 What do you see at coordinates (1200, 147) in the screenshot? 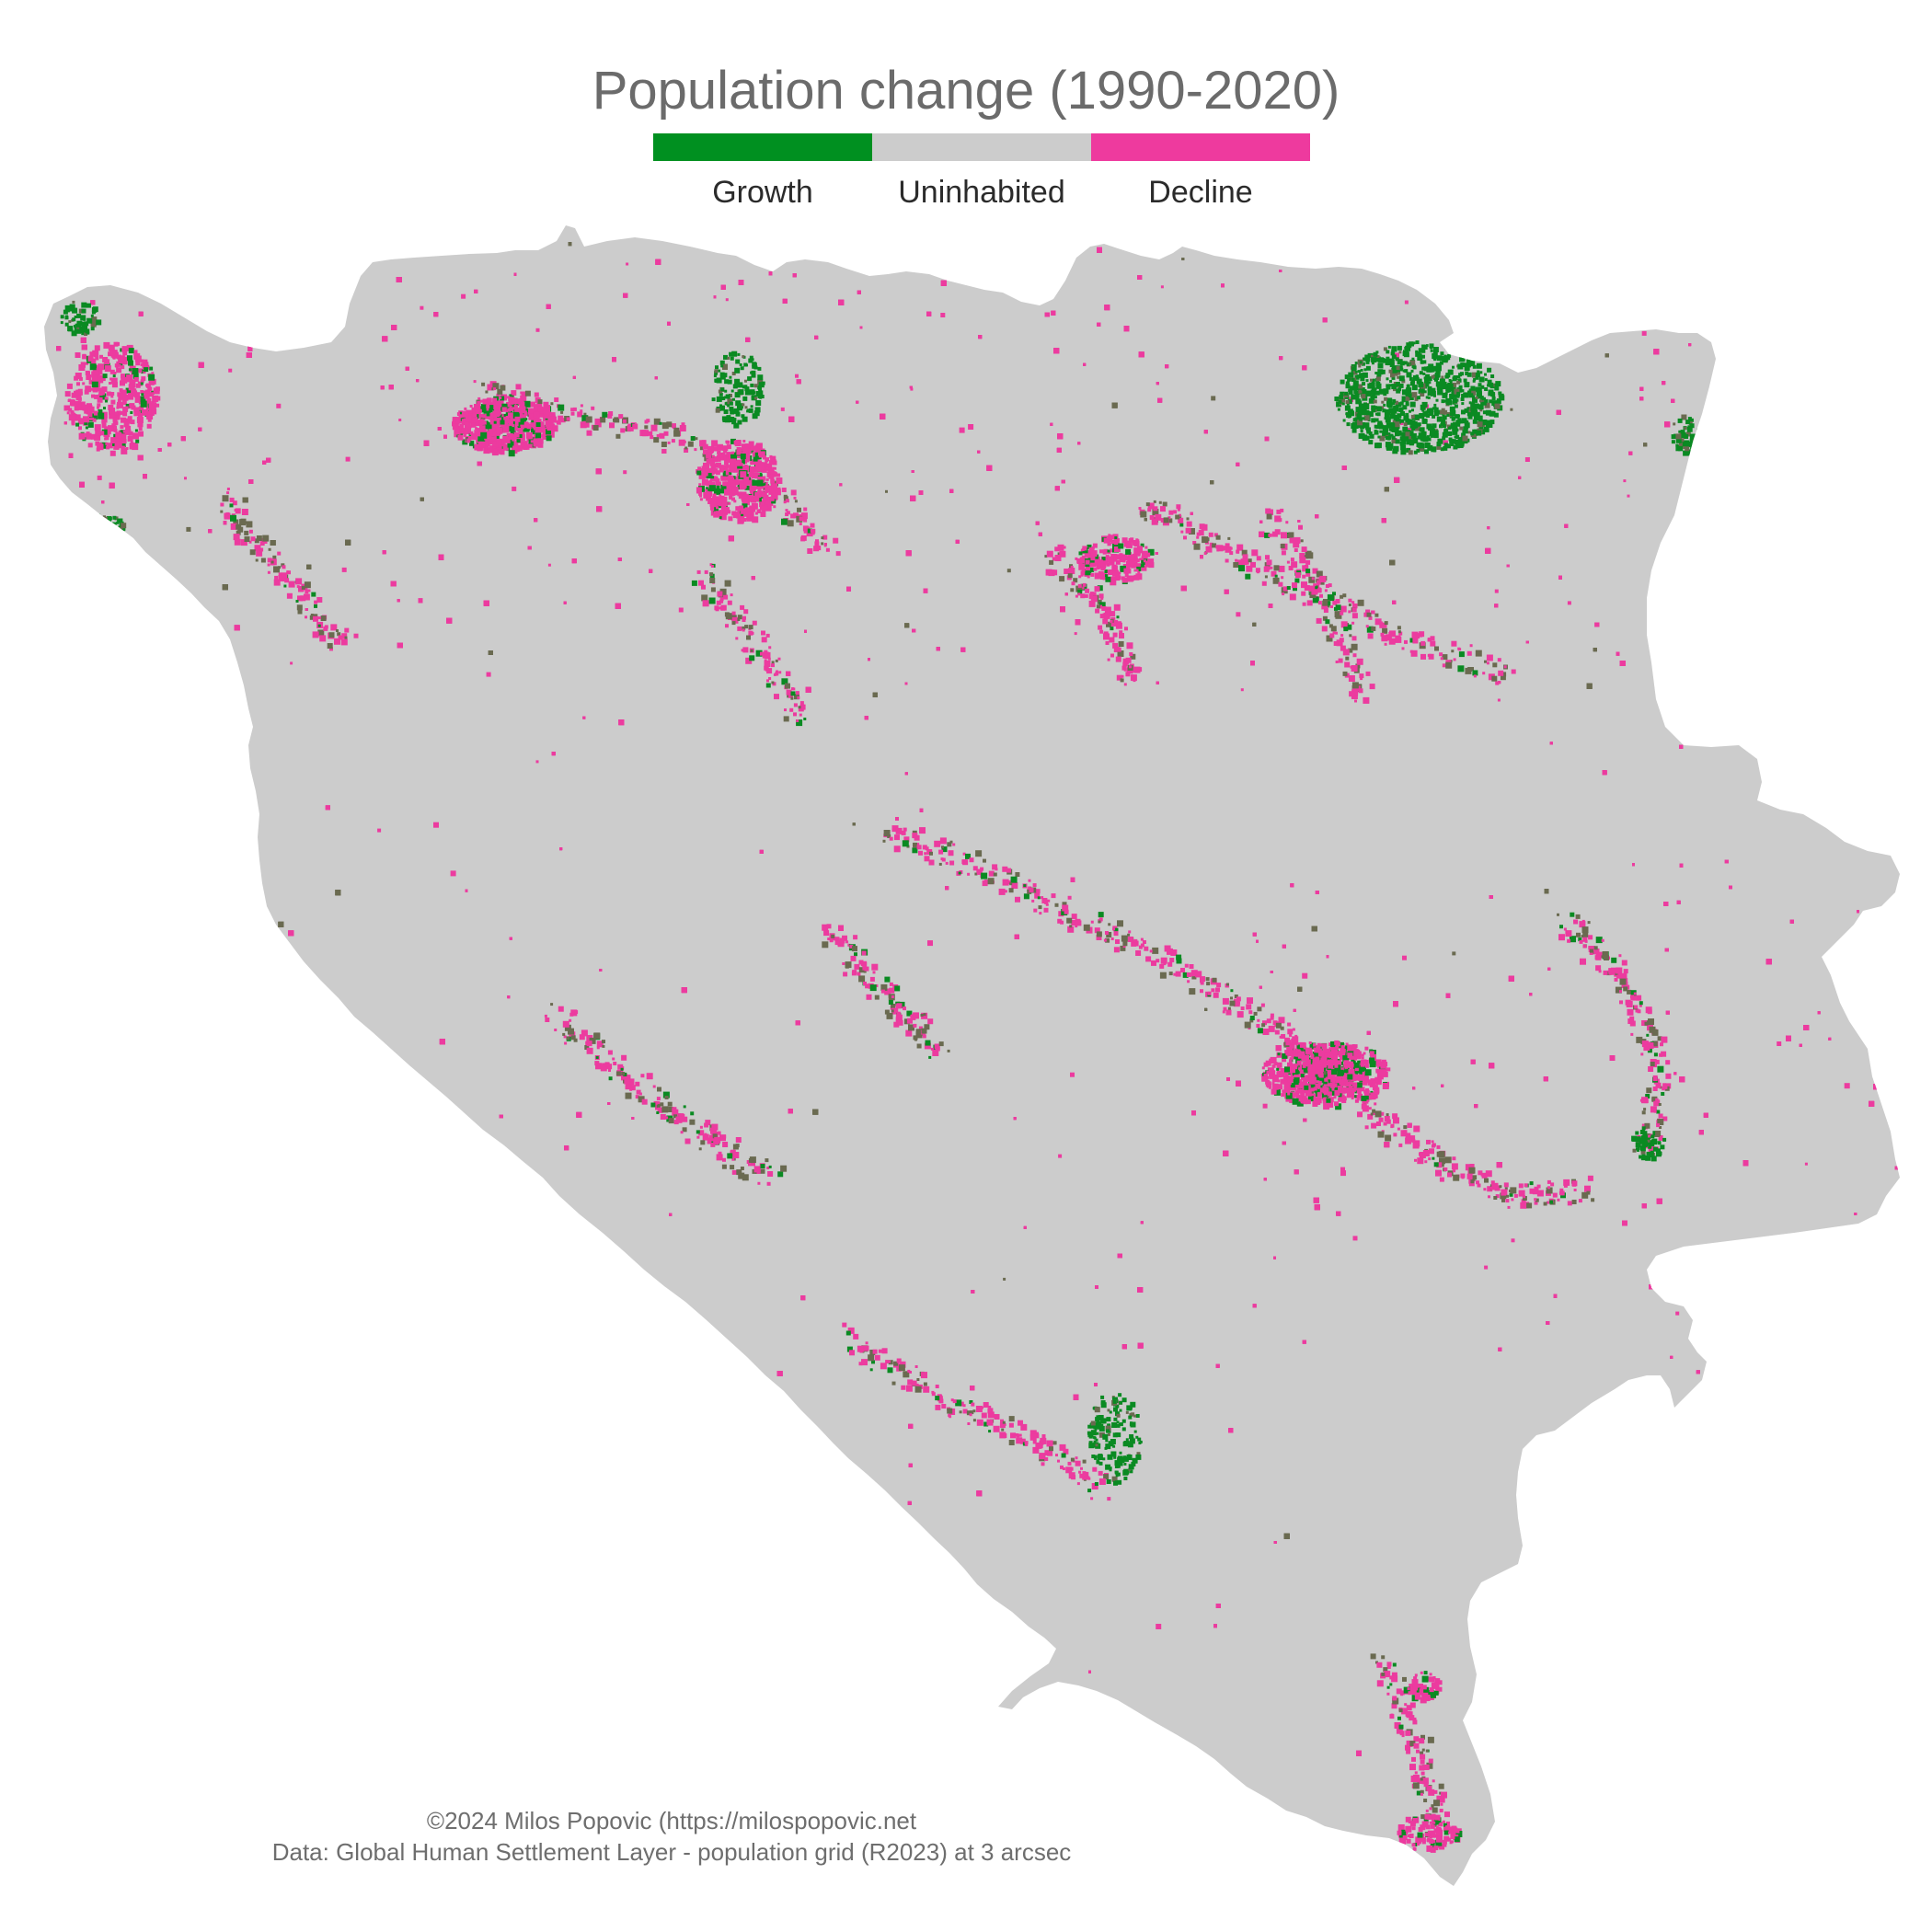
I see `legend-swatch-decline` at bounding box center [1200, 147].